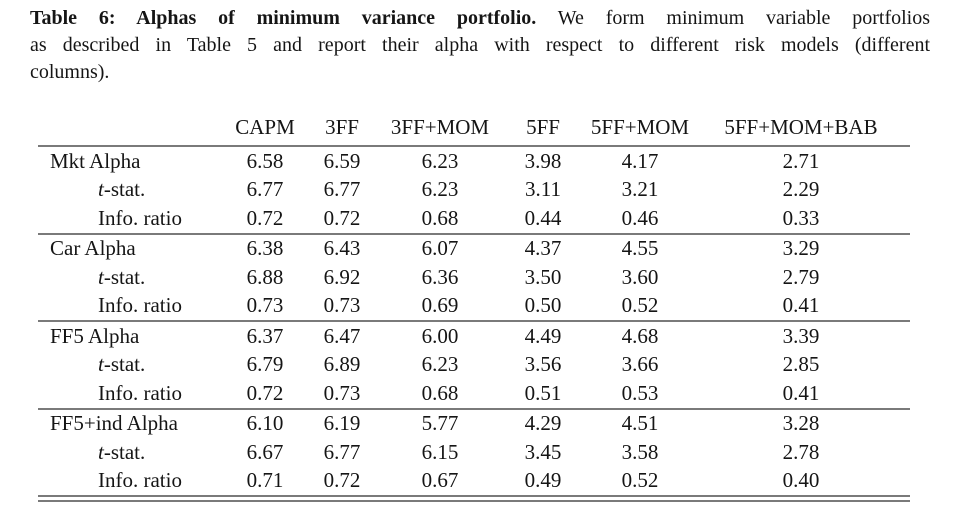 The width and height of the screenshot is (960, 515). I want to click on row-label-text: Mkt Alpha, so click(95, 160).